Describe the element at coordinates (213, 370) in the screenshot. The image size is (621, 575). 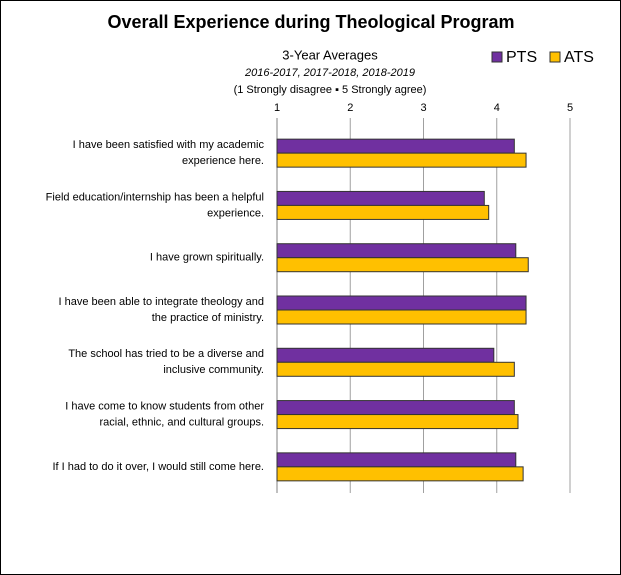
I see `category-label: inclusive community.` at that location.